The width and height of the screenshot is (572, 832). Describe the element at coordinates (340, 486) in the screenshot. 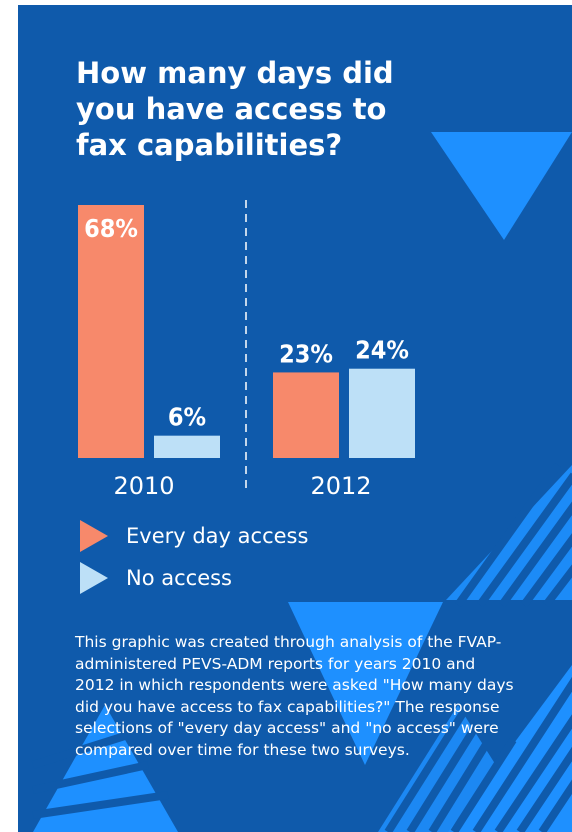

I see `x-tick-label-2012: 2012` at that location.